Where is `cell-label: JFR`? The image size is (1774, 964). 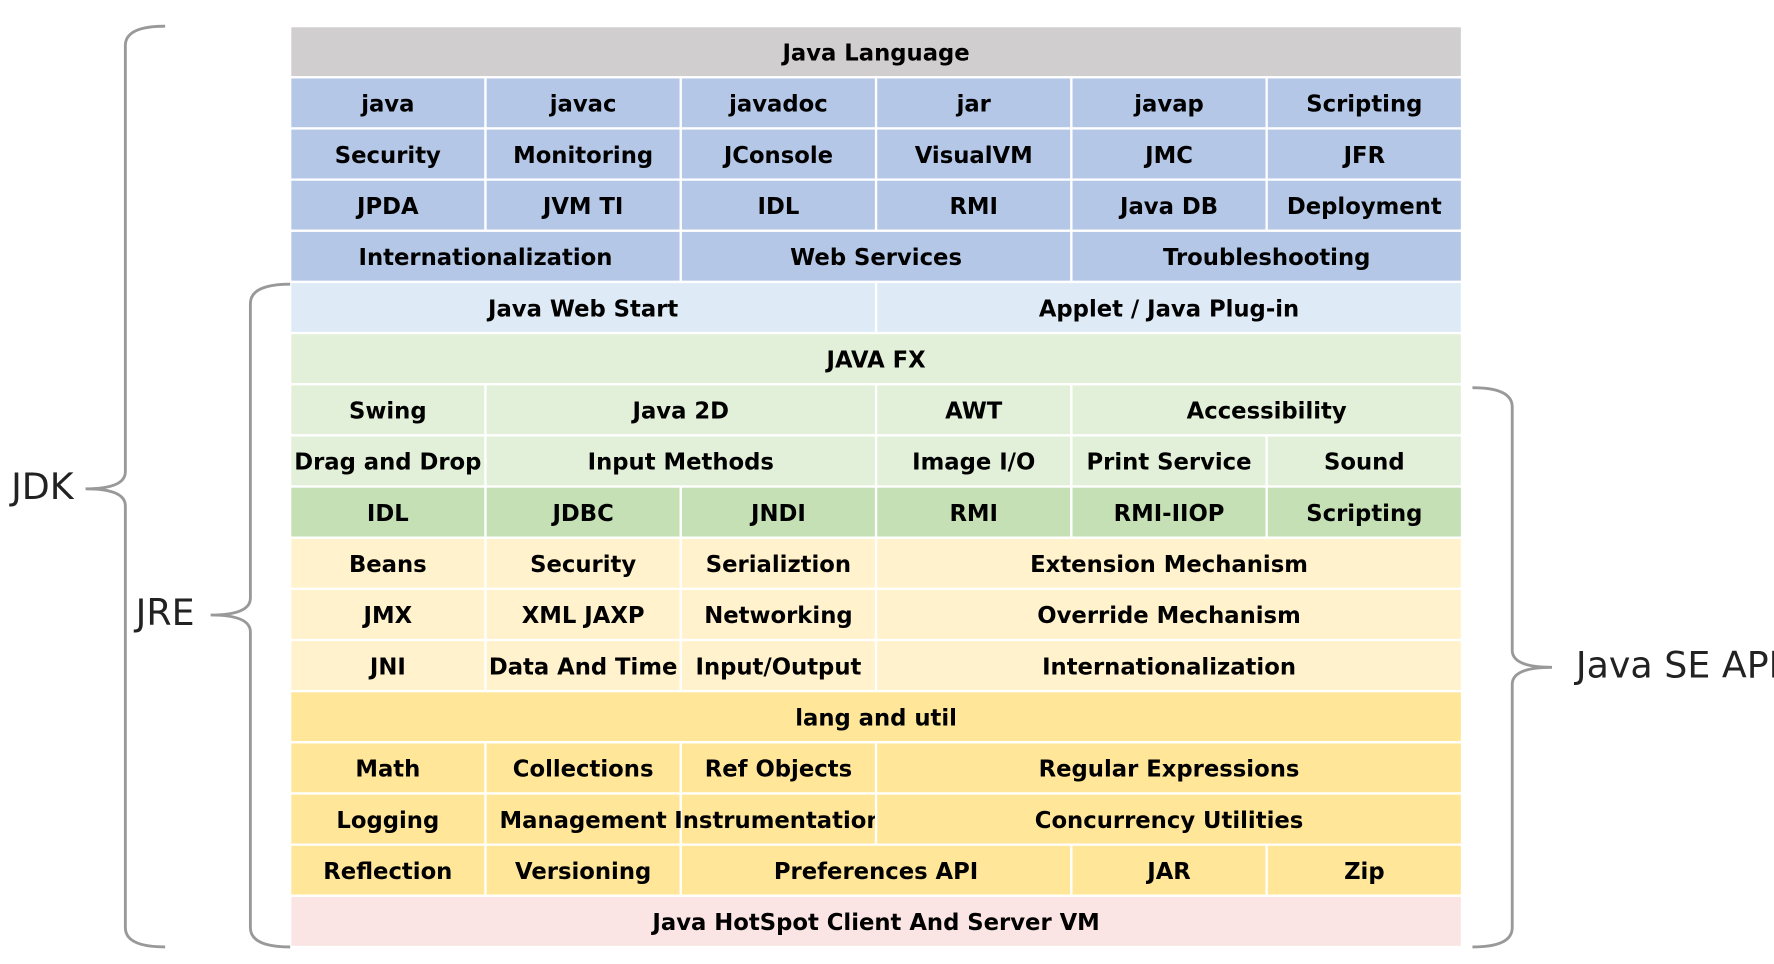
cell-label: JFR is located at coordinates (1364, 156).